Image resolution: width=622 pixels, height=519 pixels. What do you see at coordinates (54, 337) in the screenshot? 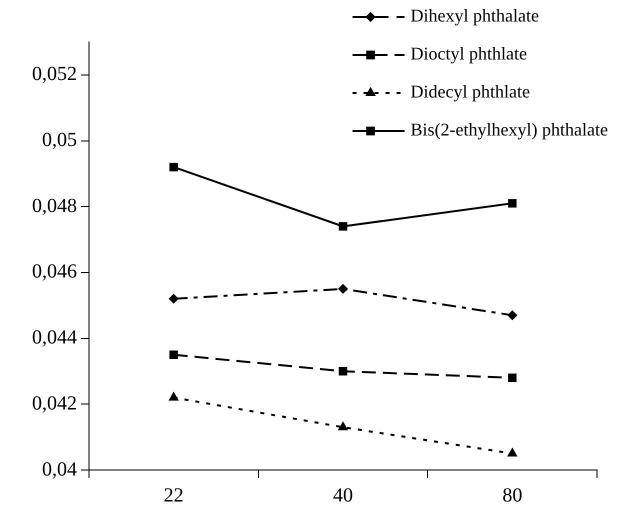
I see `y-tick-label: 0,044` at bounding box center [54, 337].